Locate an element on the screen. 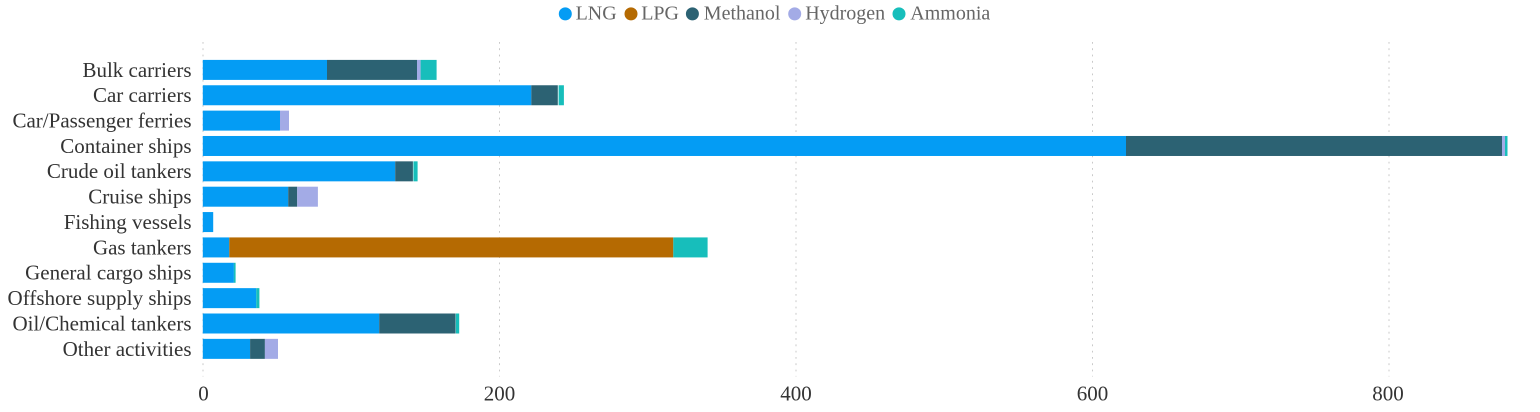 This screenshot has width=1540, height=412. svg-text: Hydrogen is located at coordinates (845, 14).